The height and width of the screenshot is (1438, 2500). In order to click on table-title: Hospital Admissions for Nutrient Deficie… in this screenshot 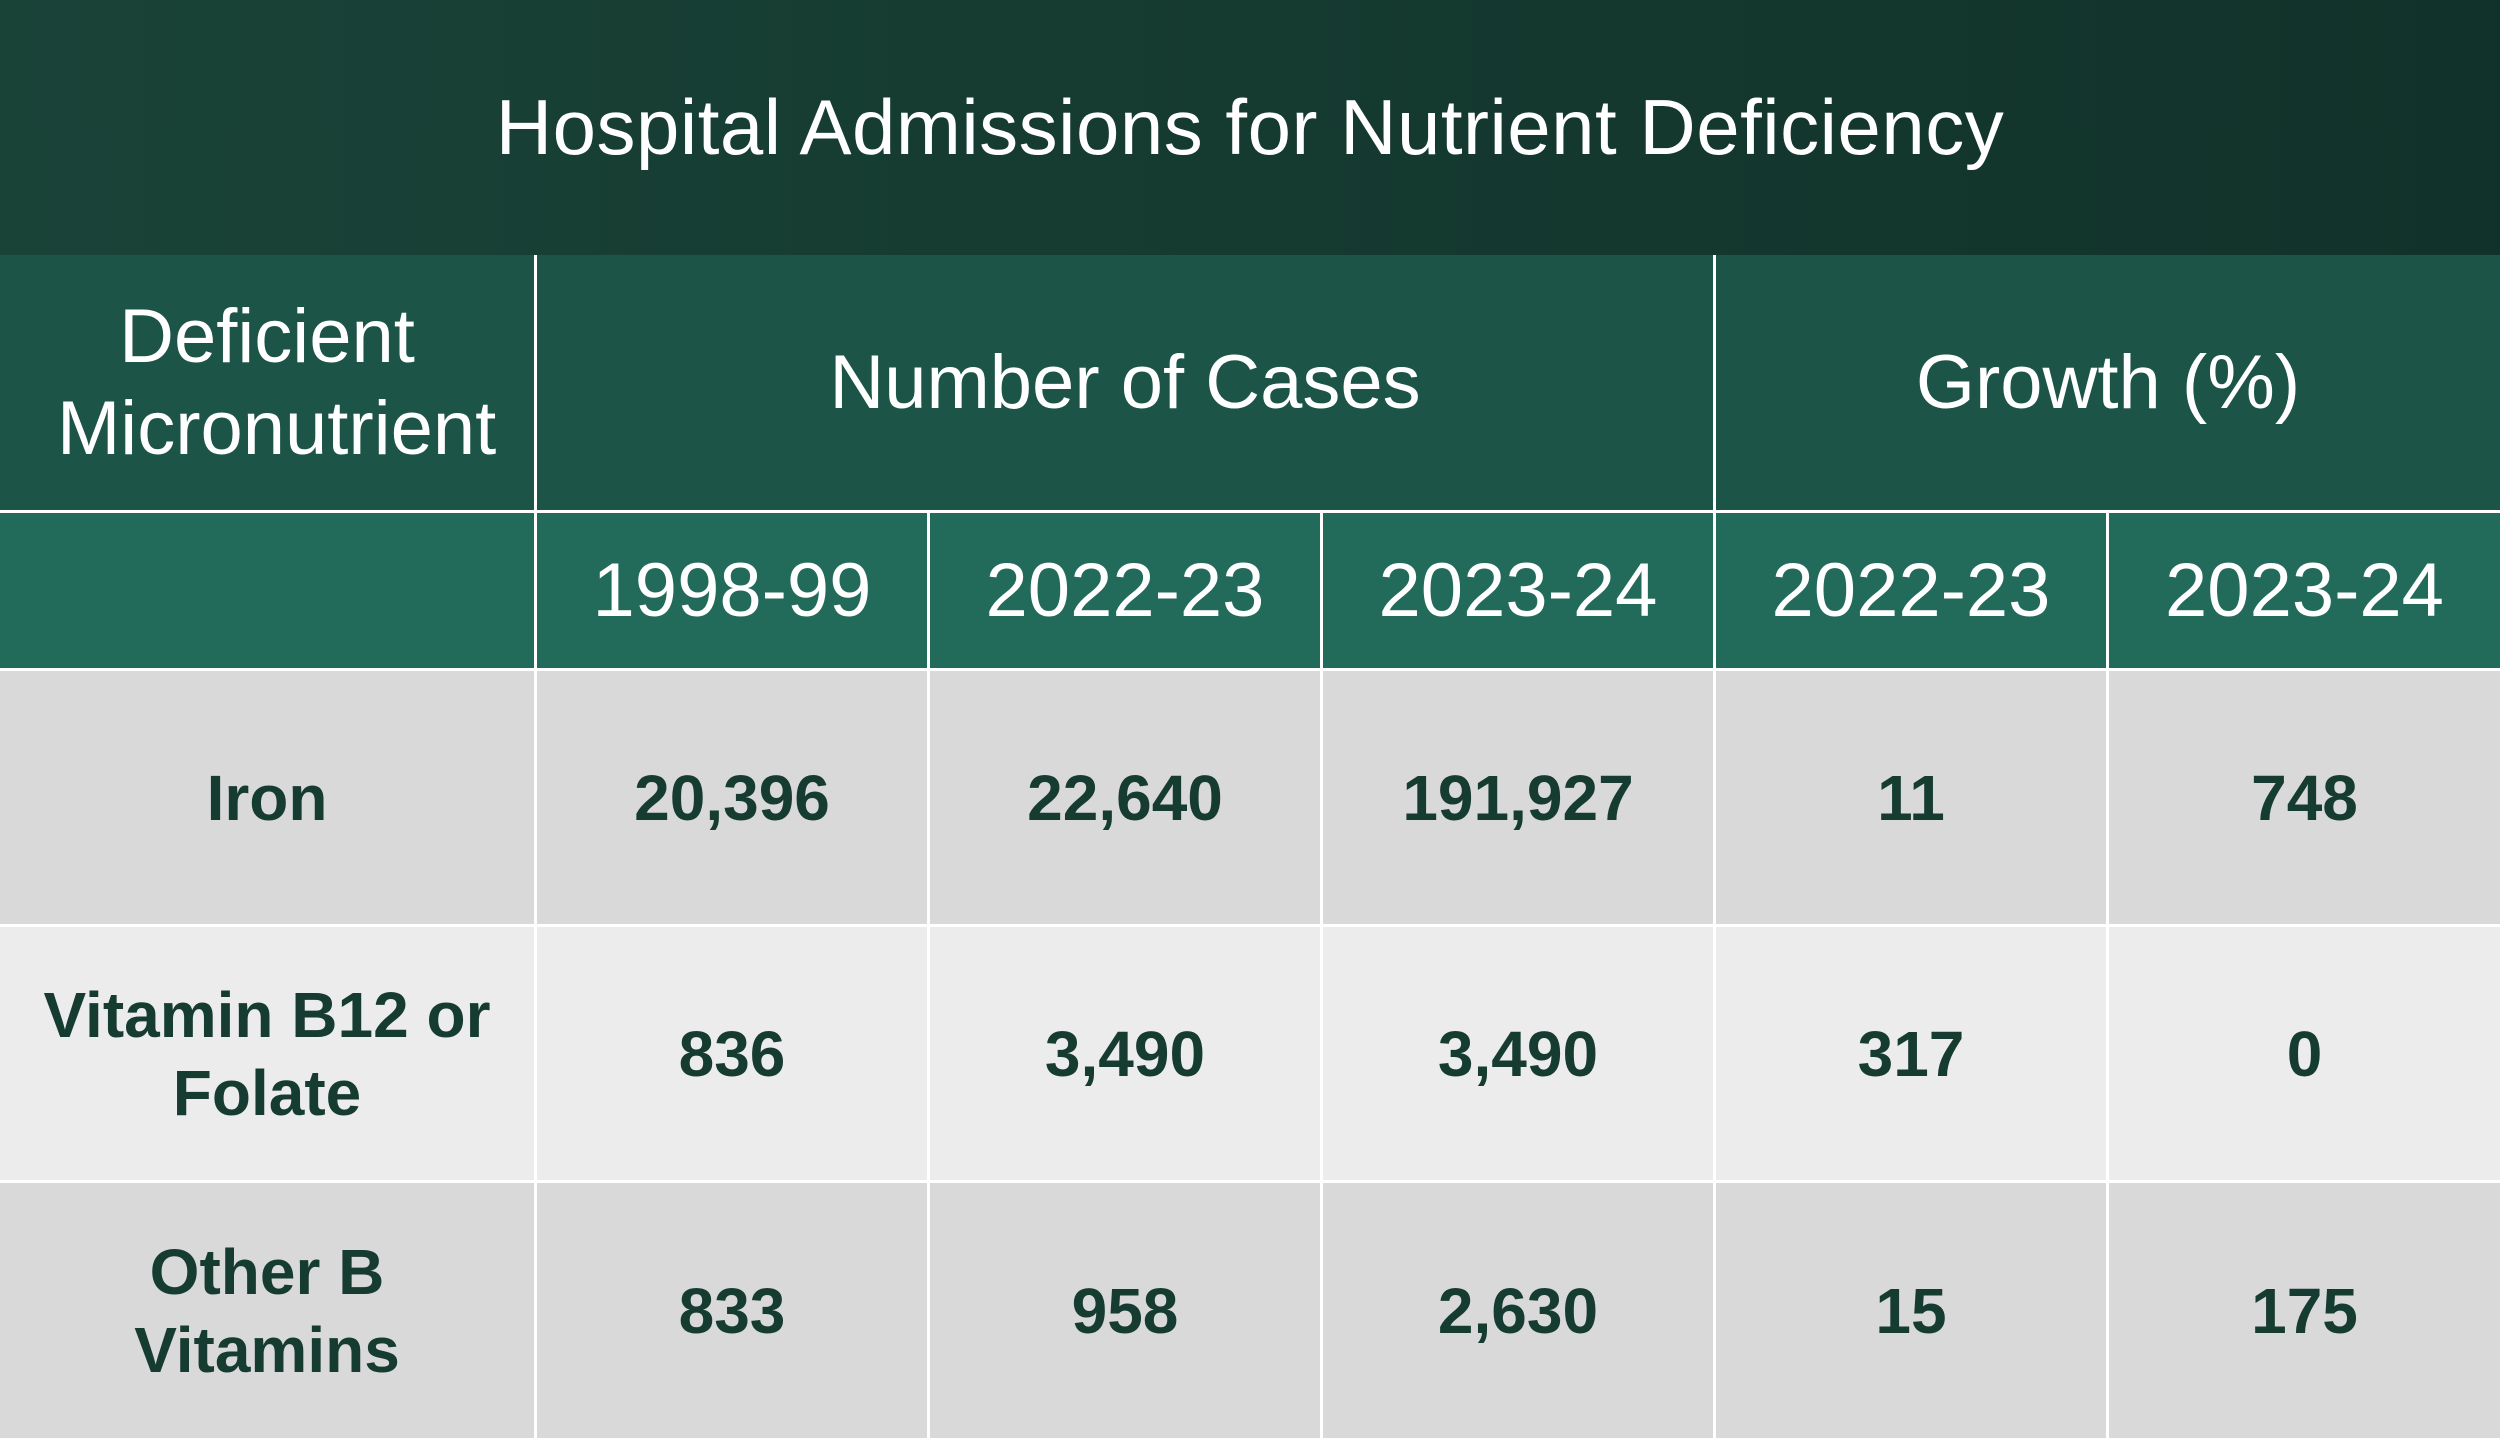, I will do `click(1250, 127)`.